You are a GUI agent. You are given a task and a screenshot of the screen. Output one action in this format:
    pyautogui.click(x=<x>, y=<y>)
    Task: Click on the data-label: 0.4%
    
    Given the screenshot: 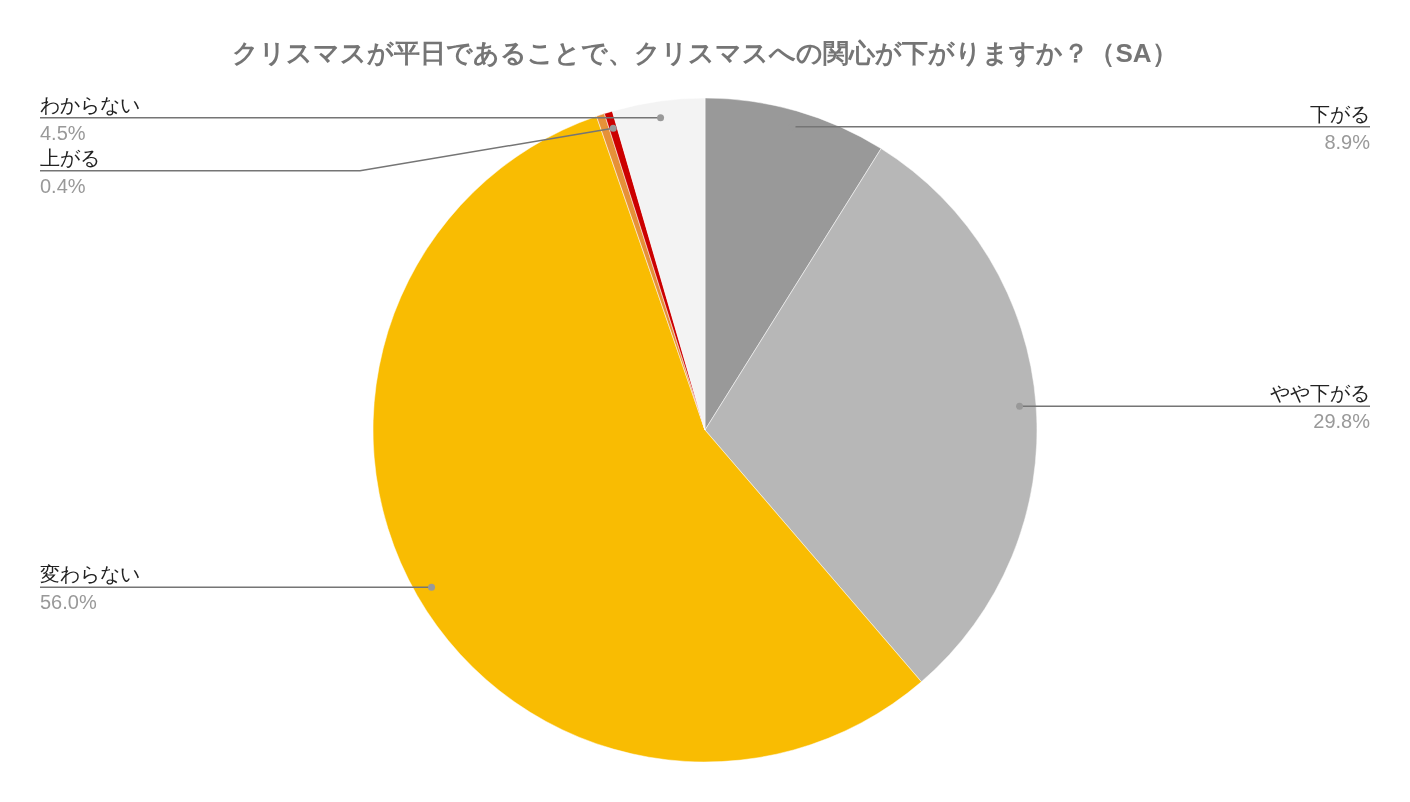 What is the action you would take?
    pyautogui.click(x=63, y=185)
    